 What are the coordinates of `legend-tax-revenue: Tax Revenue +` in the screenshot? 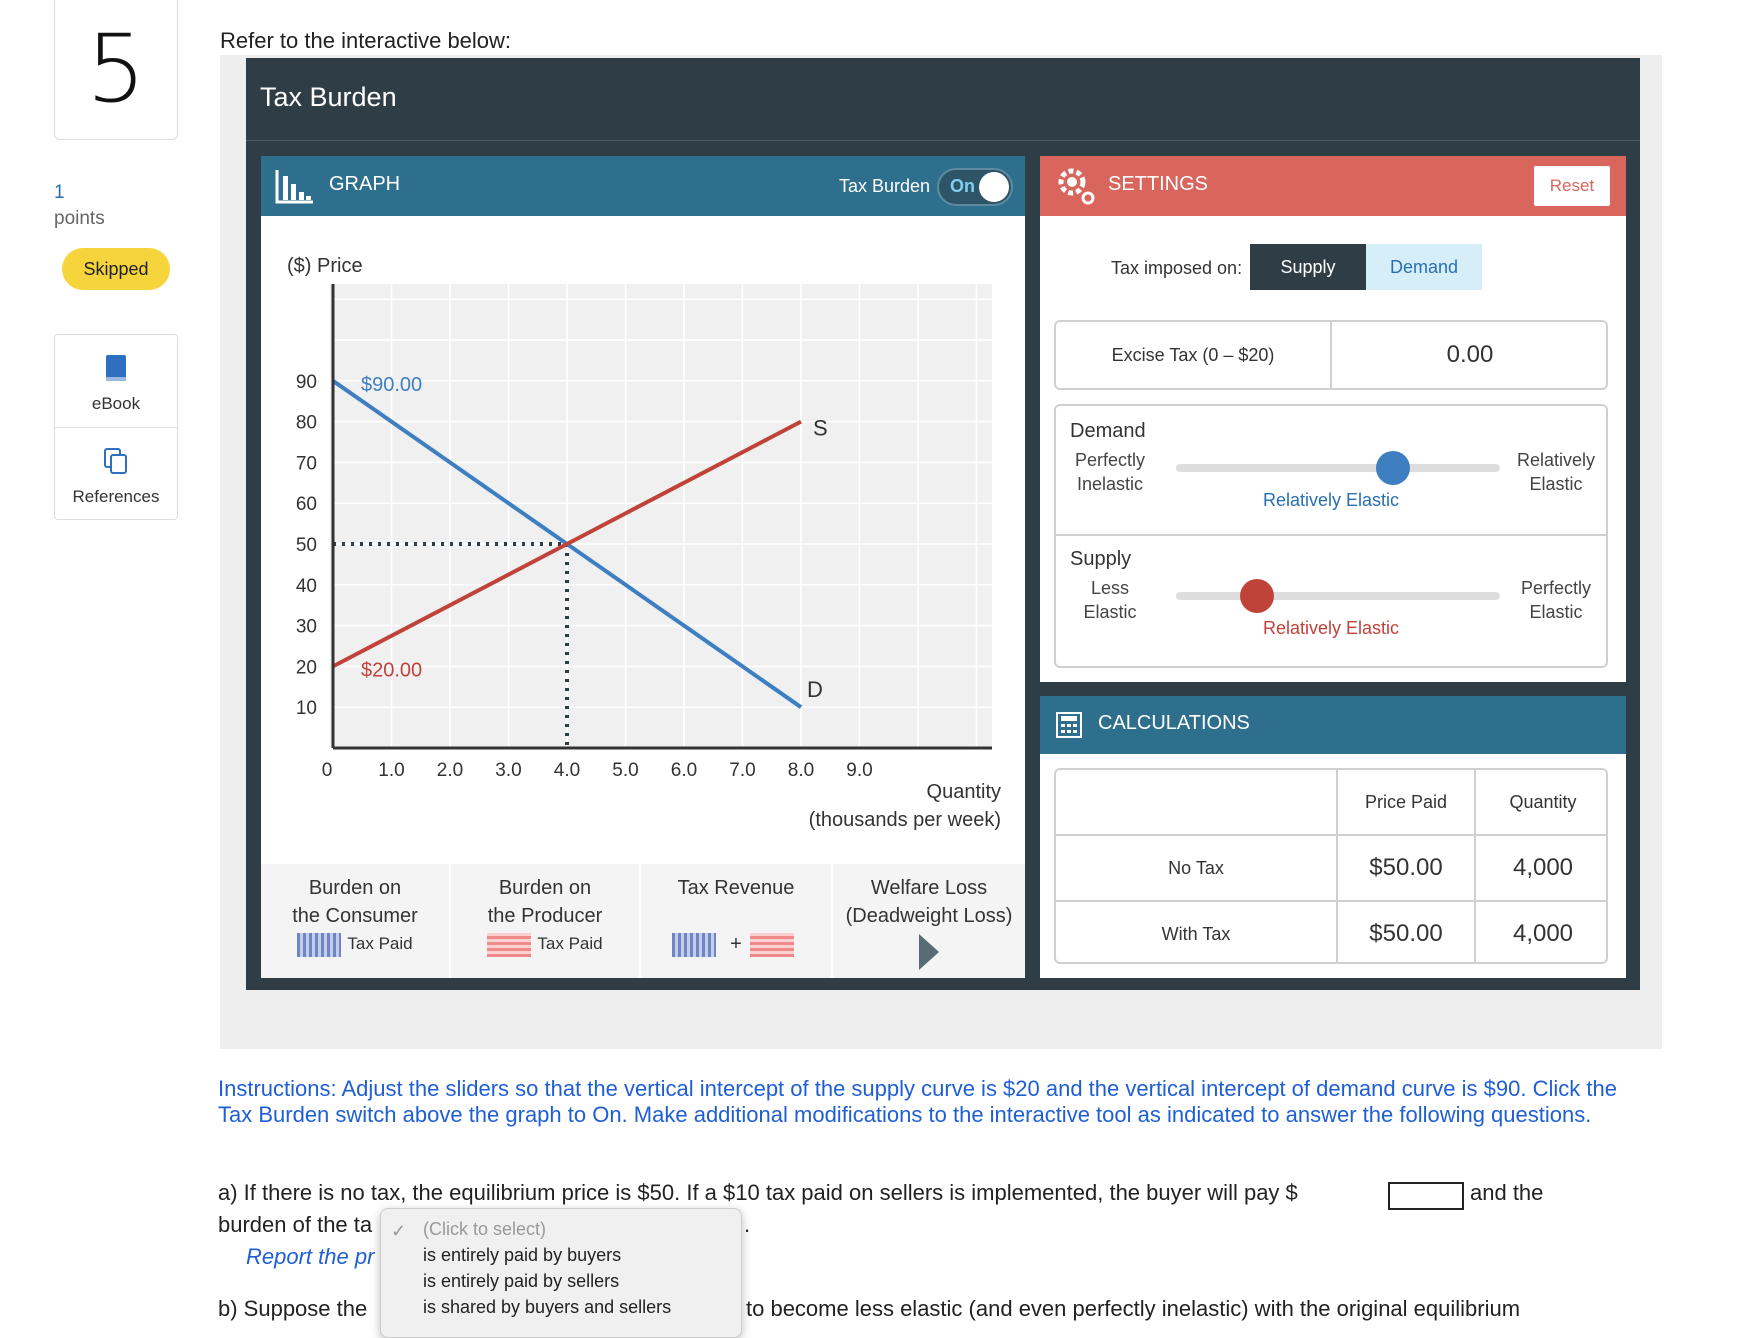 It's located at (737, 921).